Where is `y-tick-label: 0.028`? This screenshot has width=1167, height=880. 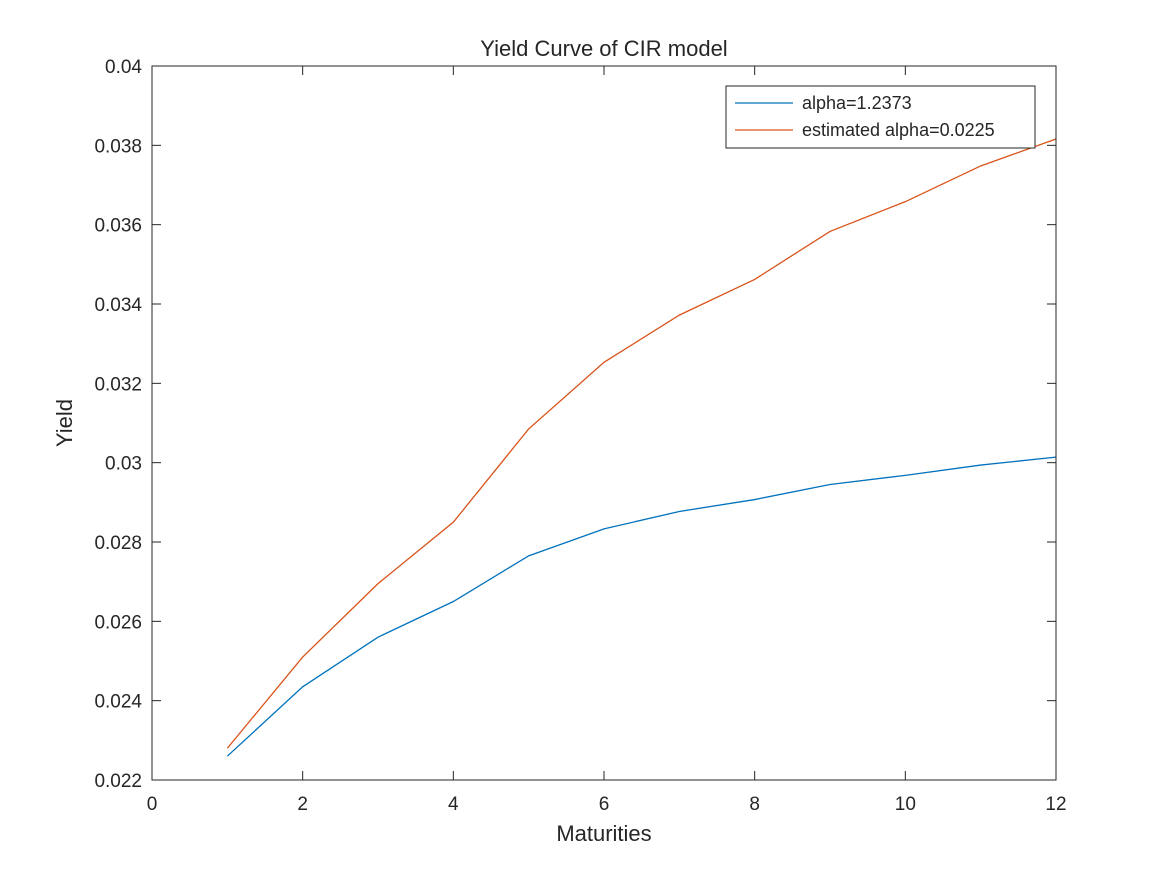 y-tick-label: 0.028 is located at coordinates (118, 543).